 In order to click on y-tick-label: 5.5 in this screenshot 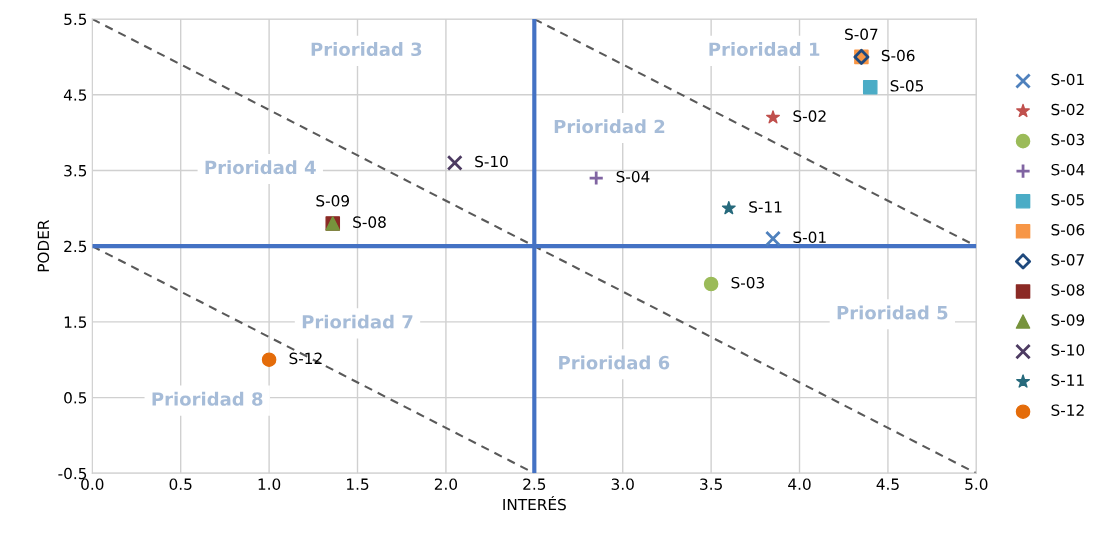, I will do `click(75, 19)`.